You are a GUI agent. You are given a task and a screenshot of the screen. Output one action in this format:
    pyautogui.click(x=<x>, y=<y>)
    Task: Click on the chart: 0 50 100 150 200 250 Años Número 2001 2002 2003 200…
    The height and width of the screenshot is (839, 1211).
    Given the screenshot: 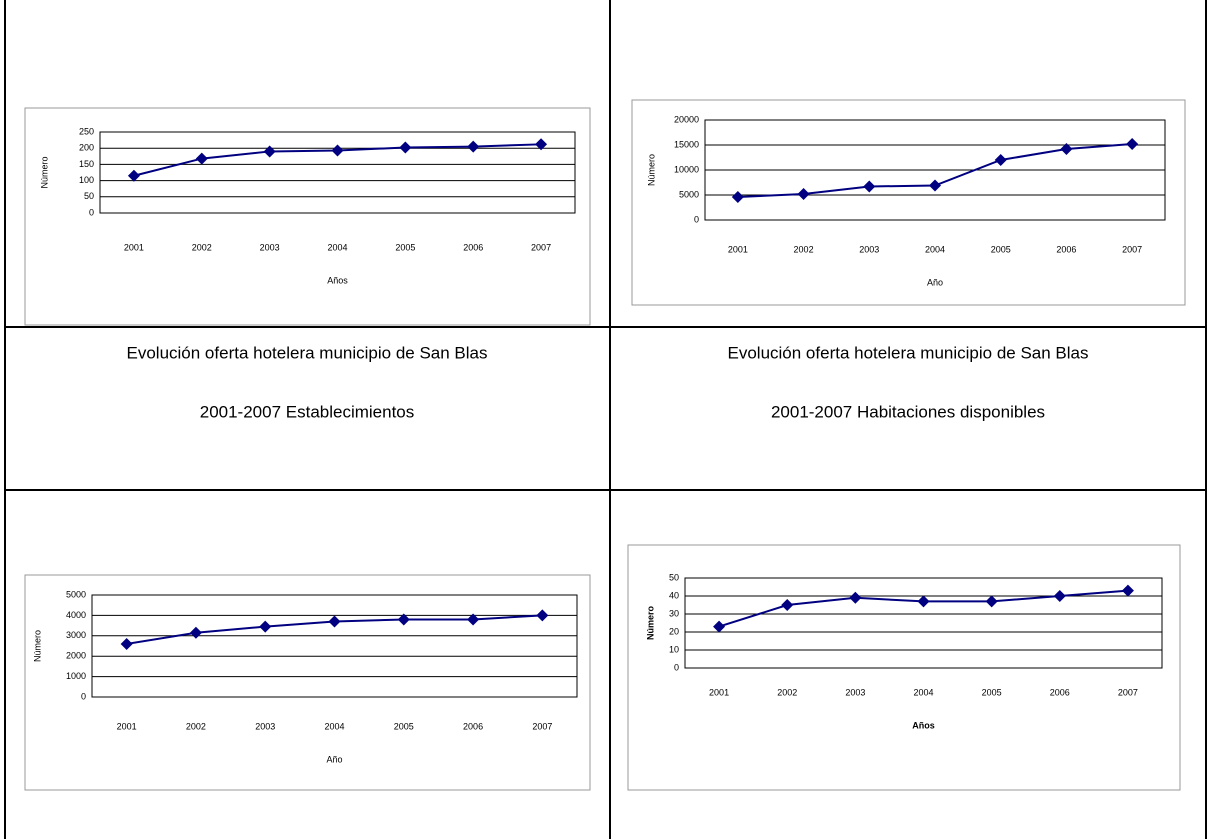 What is the action you would take?
    pyautogui.click(x=307, y=216)
    